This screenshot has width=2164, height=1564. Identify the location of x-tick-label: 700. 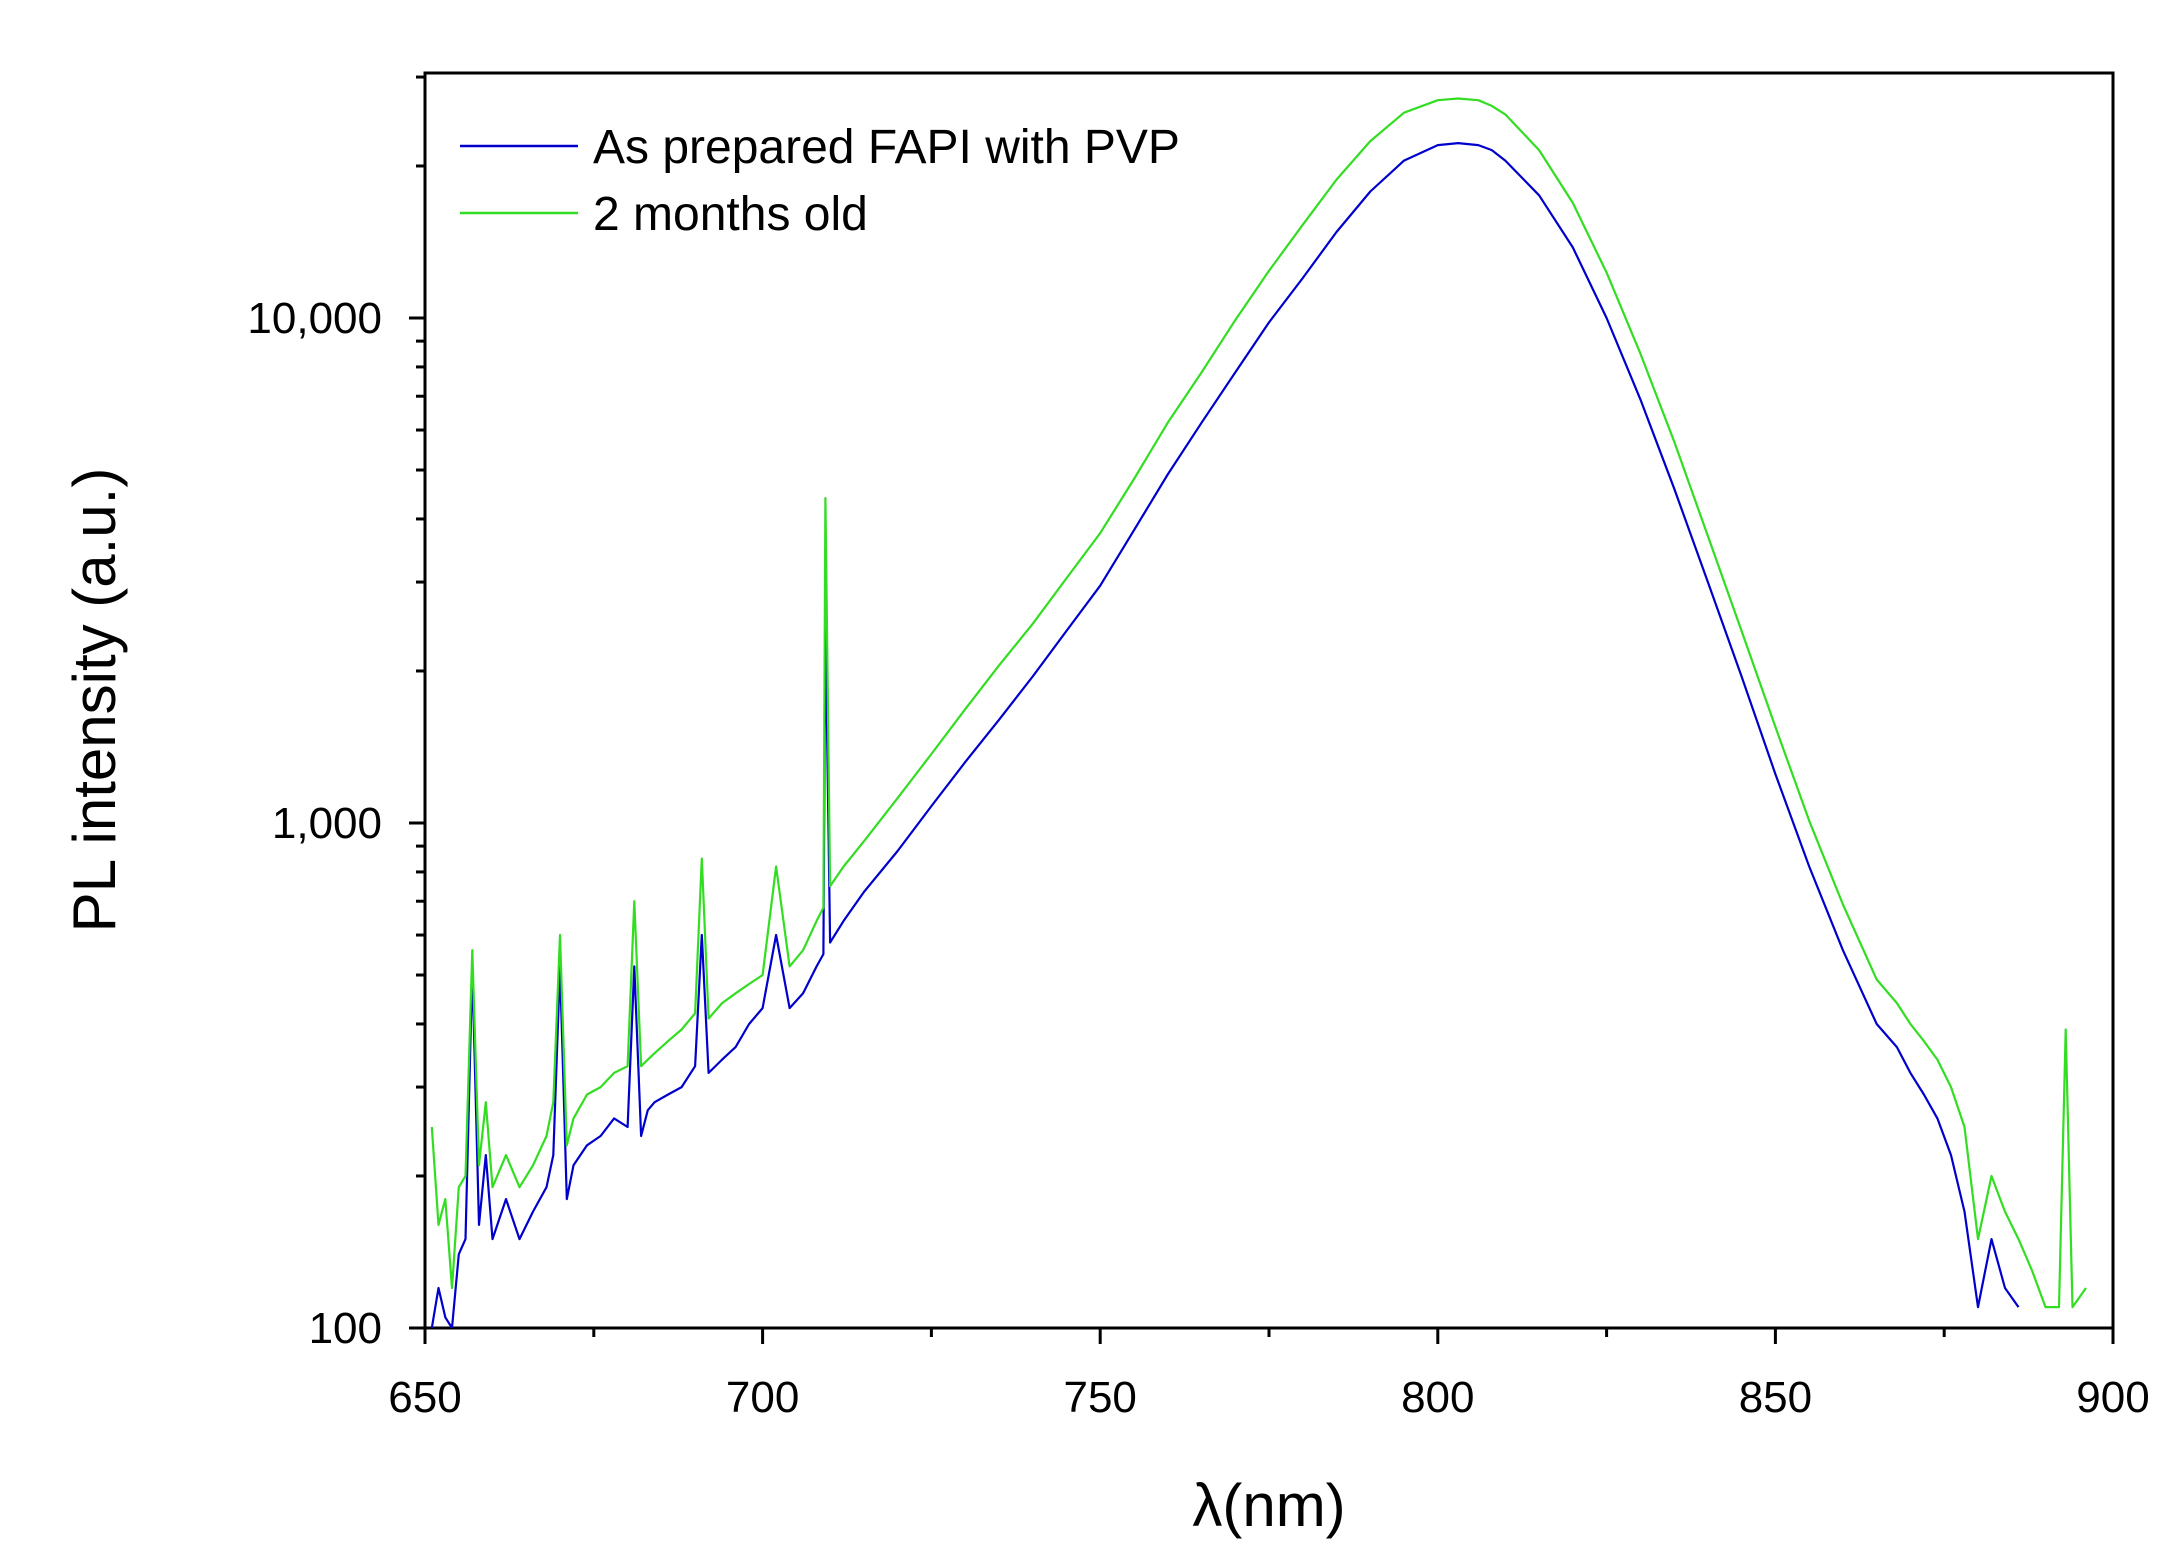
(762, 1397).